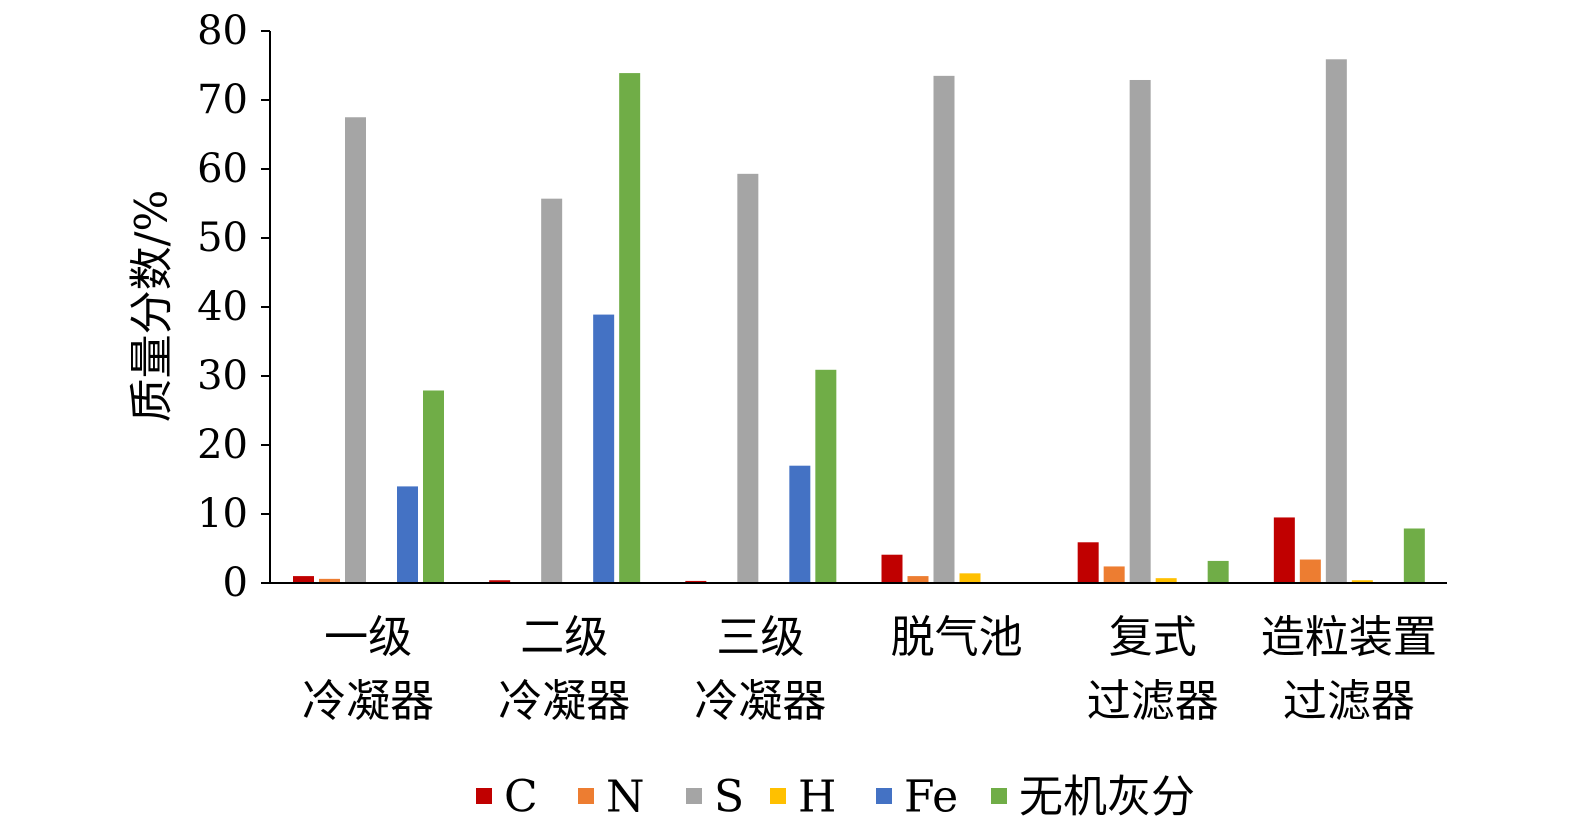 The height and width of the screenshot is (840, 1575). Describe the element at coordinates (826, 476) in the screenshot. I see `bar-无机灰分-2` at that location.